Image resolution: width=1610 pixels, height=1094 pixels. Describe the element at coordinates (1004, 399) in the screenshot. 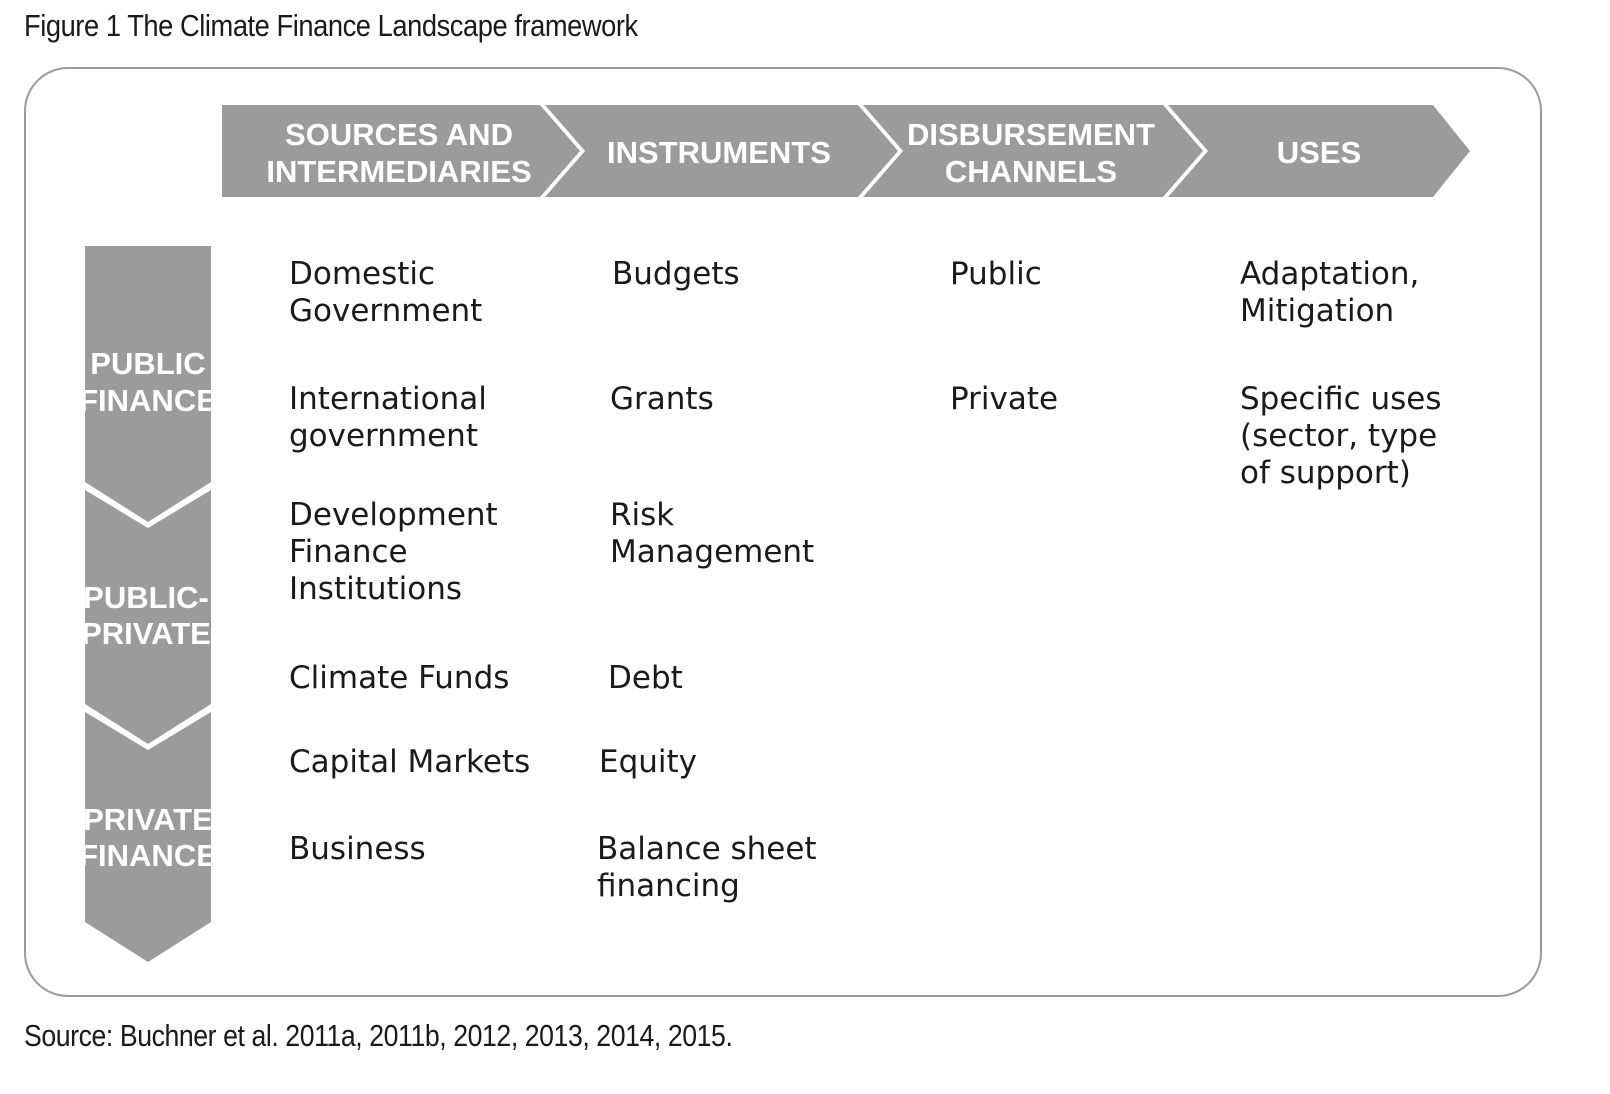

I see `disbursement-item: Private` at that location.